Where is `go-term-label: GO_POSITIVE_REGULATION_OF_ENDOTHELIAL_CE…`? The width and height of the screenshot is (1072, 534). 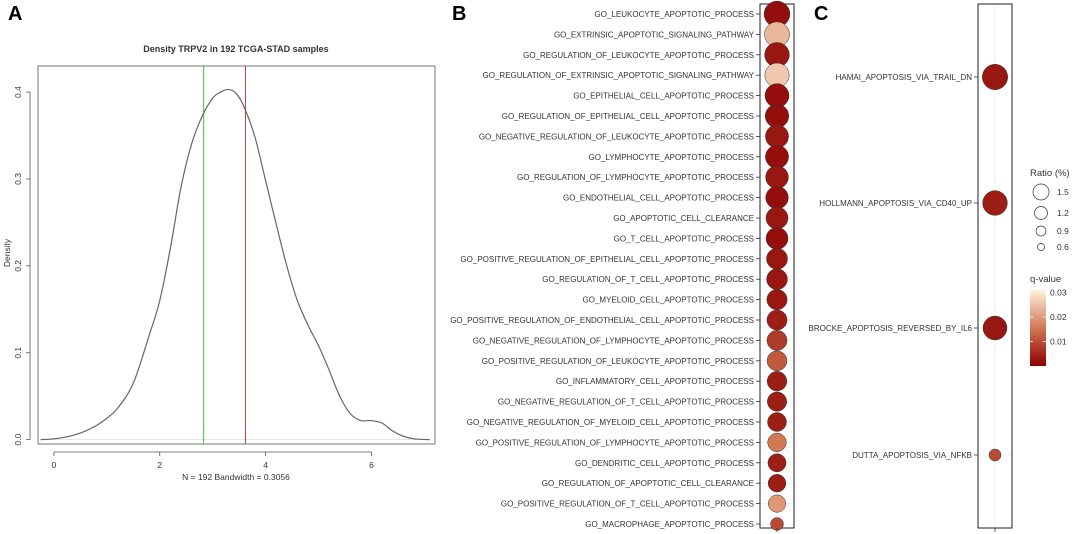 go-term-label: GO_POSITIVE_REGULATION_OF_ENDOTHELIAL_CE… is located at coordinates (602, 320).